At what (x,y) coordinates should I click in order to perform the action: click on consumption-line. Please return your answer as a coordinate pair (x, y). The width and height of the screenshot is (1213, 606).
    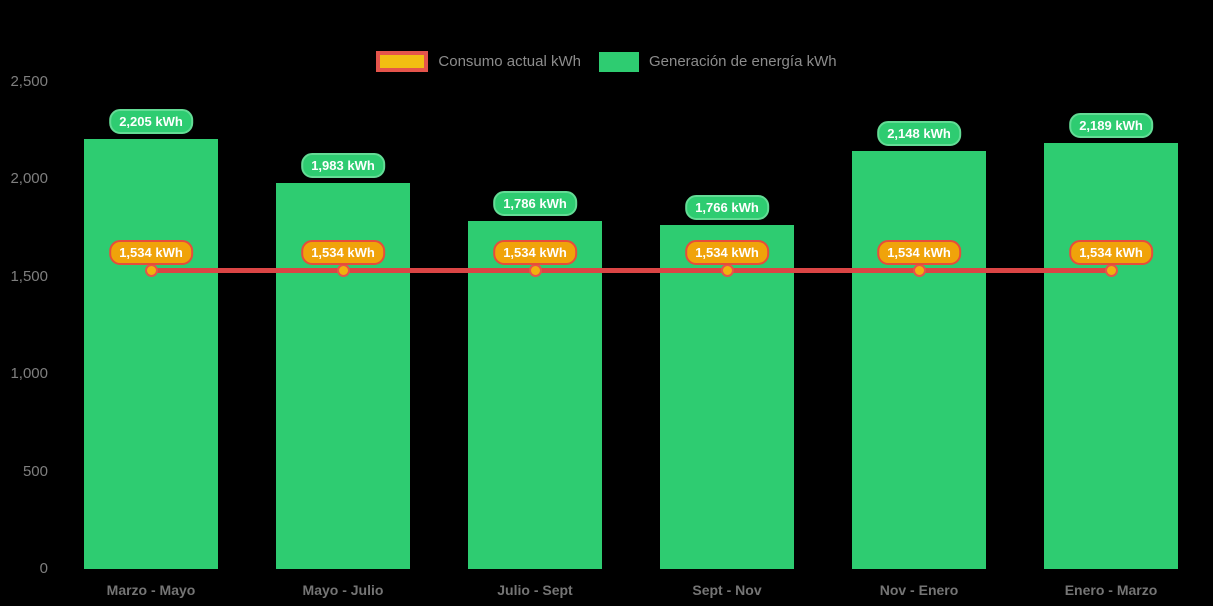
    Looking at the image, I should click on (631, 271).